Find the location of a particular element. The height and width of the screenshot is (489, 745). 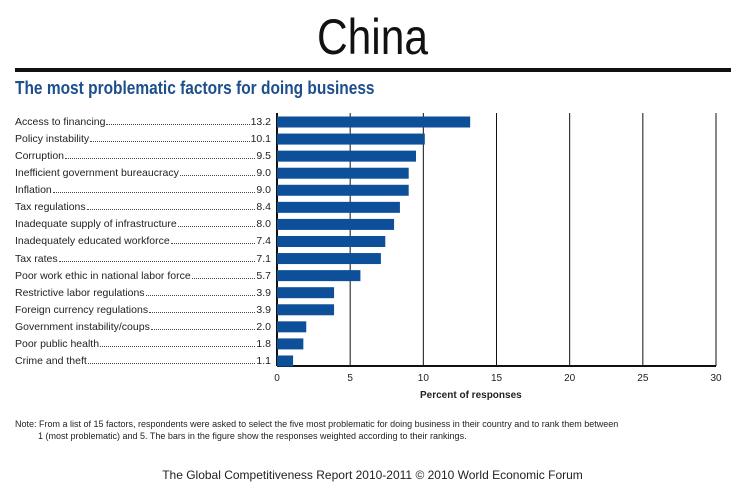

x-tick-label: 25 is located at coordinates (643, 378).